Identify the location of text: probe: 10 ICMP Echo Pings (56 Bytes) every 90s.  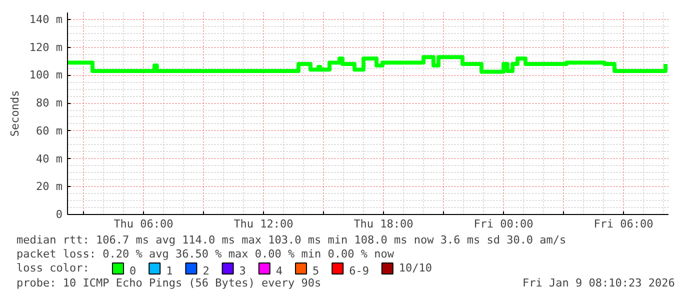
(169, 283).